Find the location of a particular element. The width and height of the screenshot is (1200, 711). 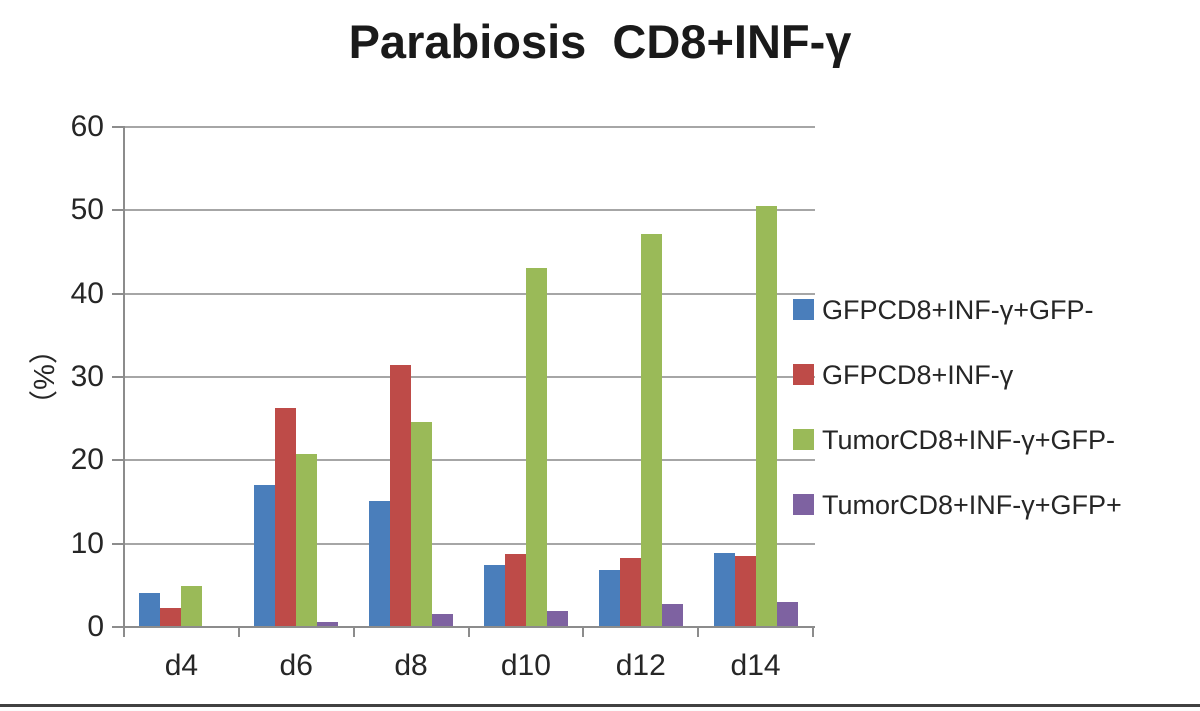

y-axis-tick-label: 40 is located at coordinates (87, 293).